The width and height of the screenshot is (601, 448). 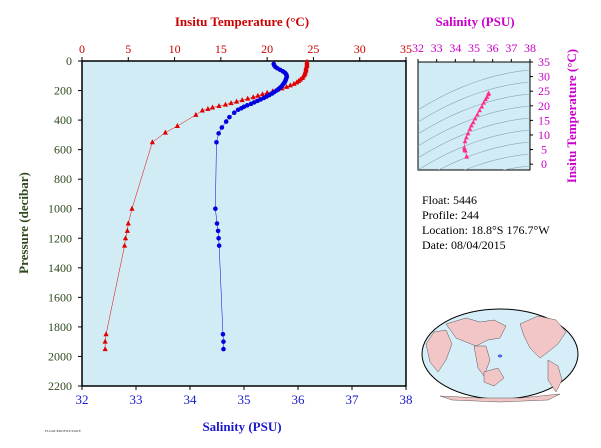 What do you see at coordinates (544, 164) in the screenshot?
I see `inset-y-tick-label: 0` at bounding box center [544, 164].